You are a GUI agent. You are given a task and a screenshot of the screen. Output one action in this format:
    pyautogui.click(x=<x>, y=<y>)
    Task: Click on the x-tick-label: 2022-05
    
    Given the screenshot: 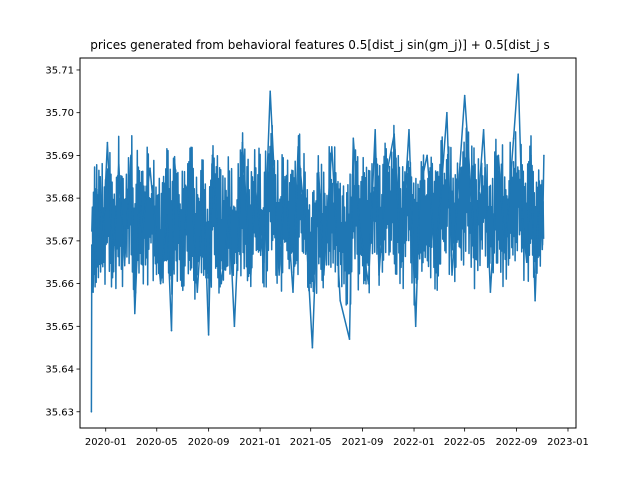 What is the action you would take?
    pyautogui.click(x=465, y=442)
    